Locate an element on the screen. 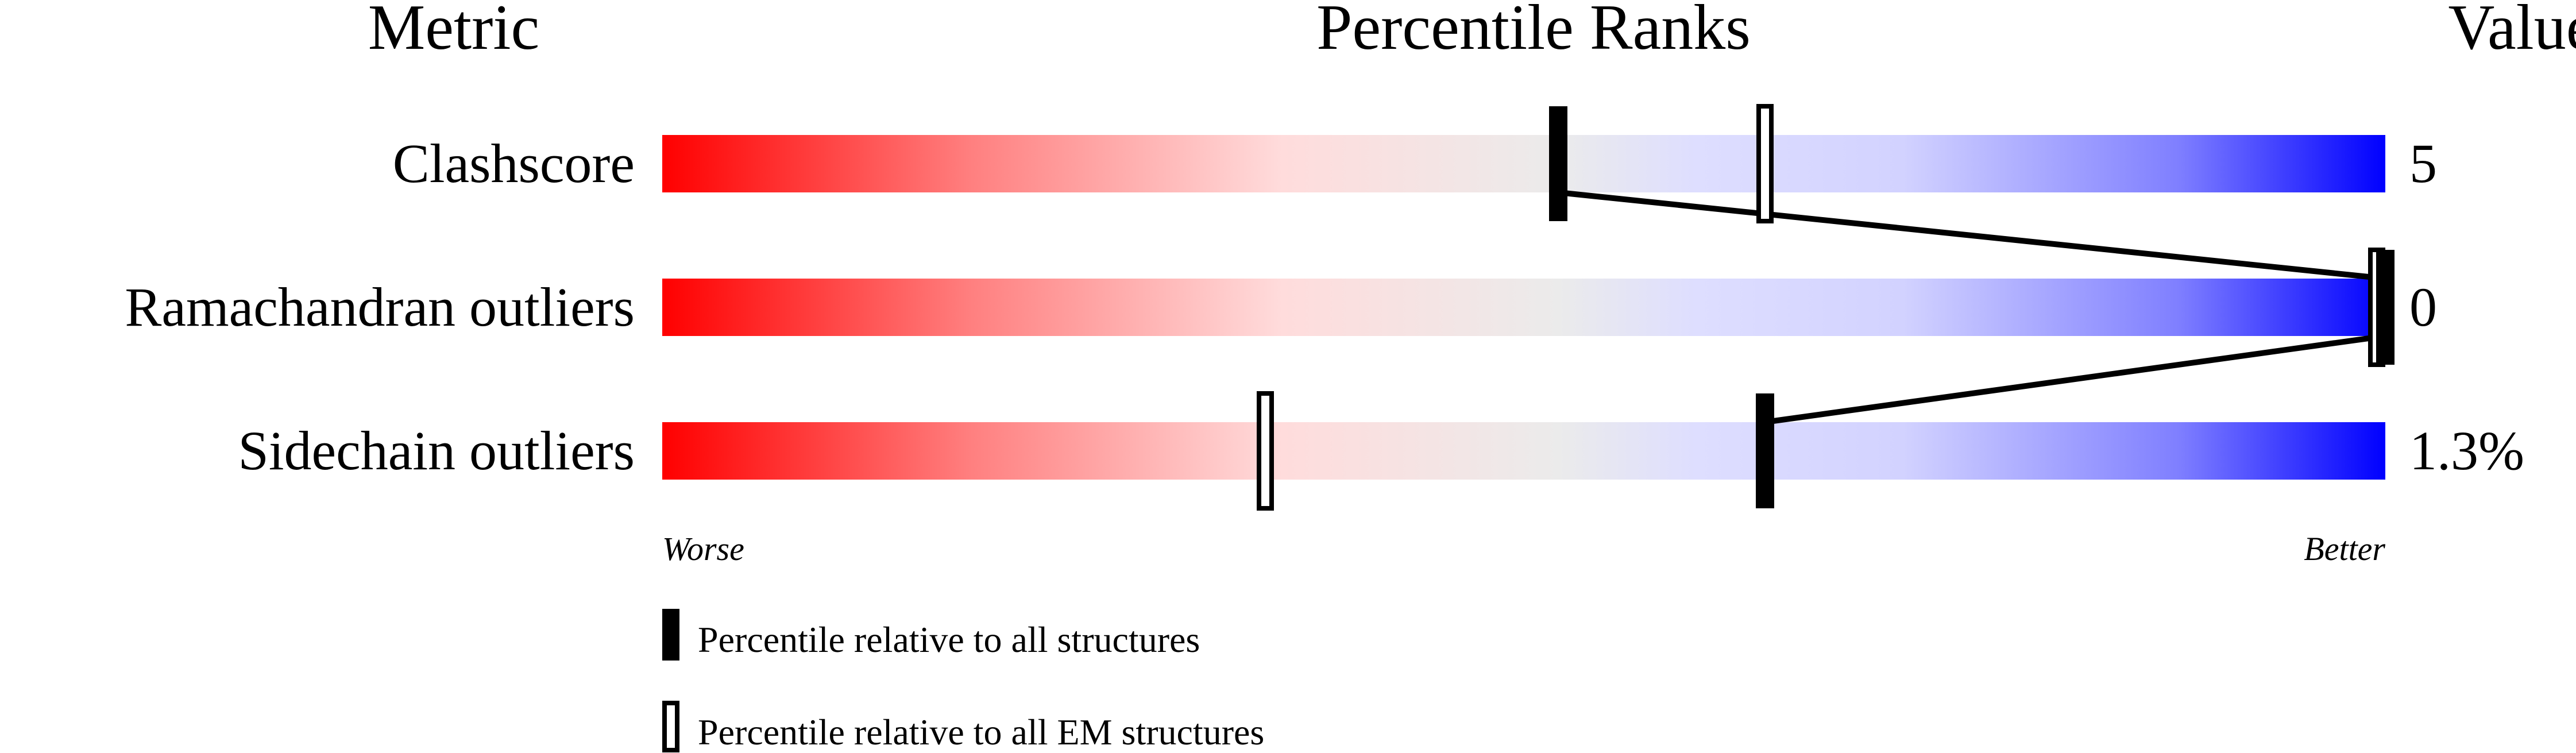  axis-worse-label: Worse is located at coordinates (703, 548).